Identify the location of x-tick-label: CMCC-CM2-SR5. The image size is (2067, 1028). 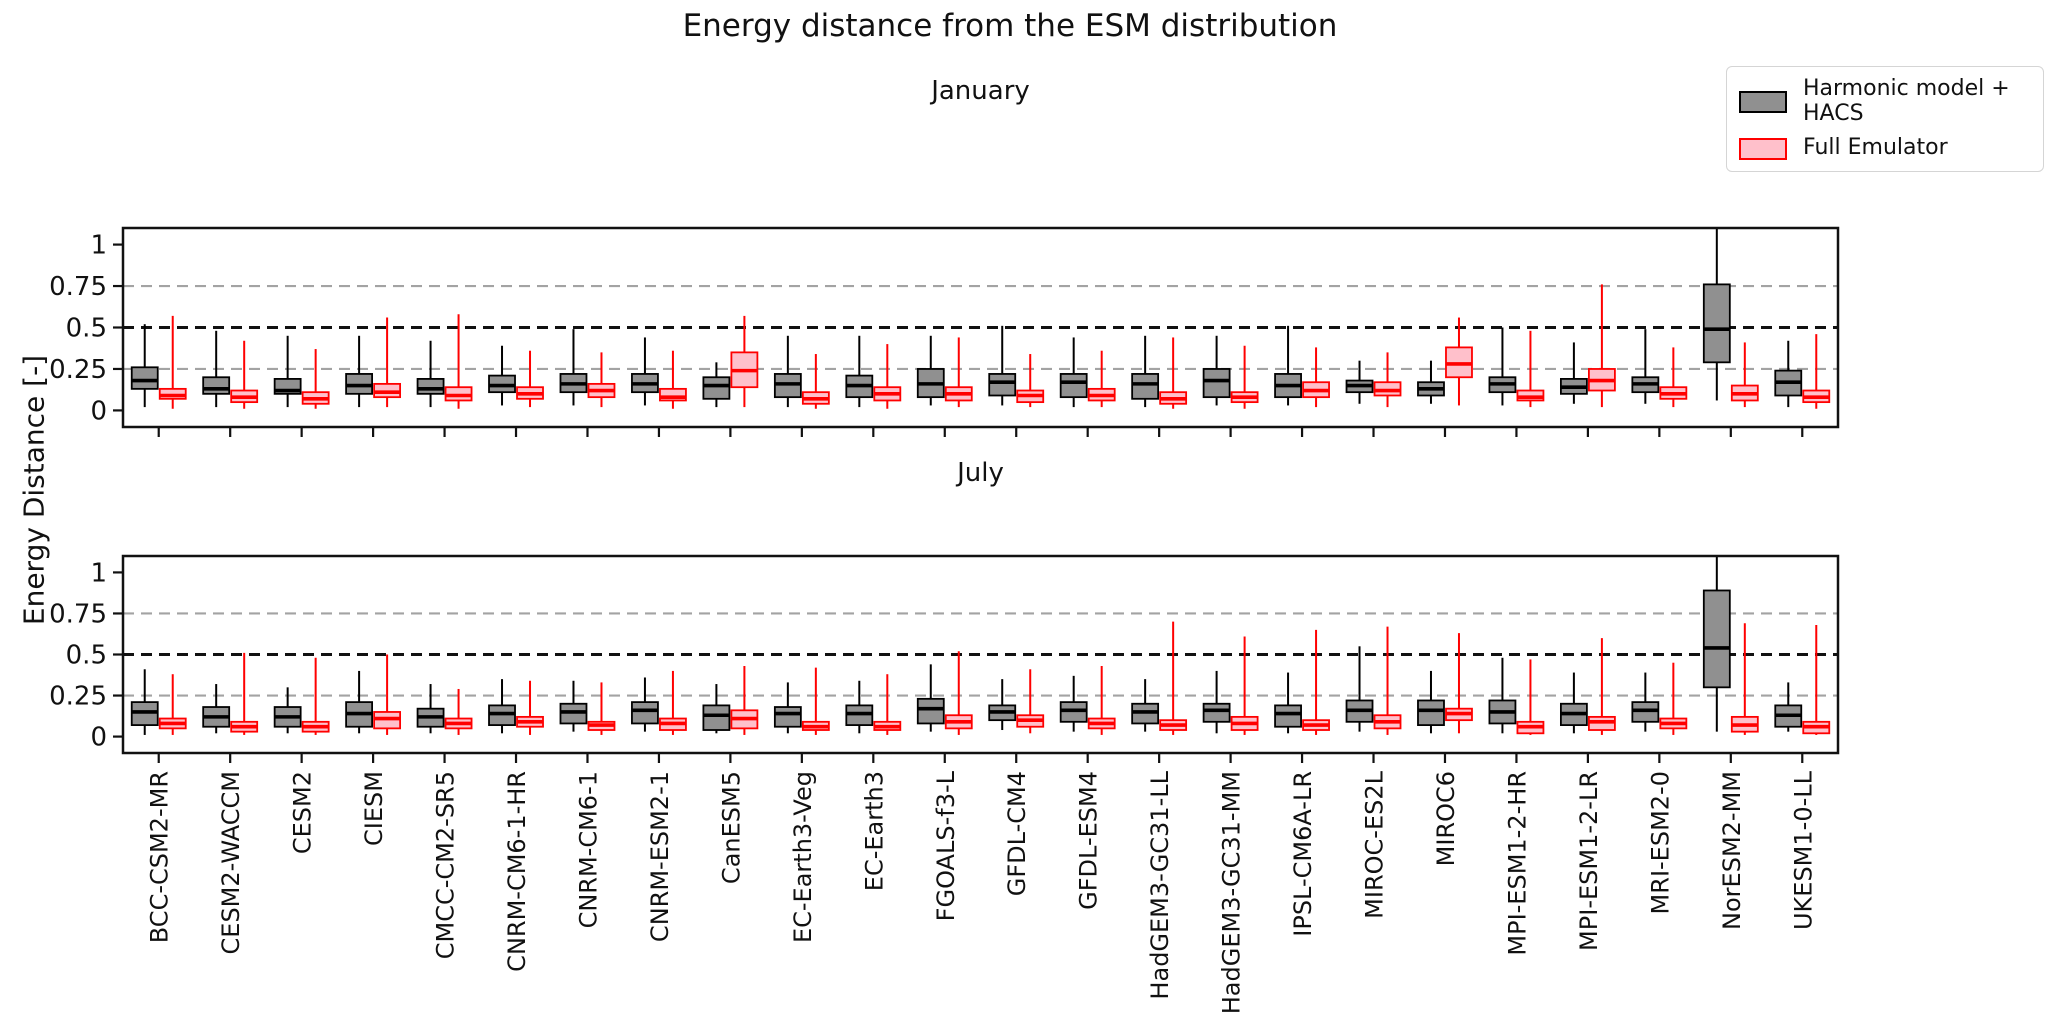
(446, 865).